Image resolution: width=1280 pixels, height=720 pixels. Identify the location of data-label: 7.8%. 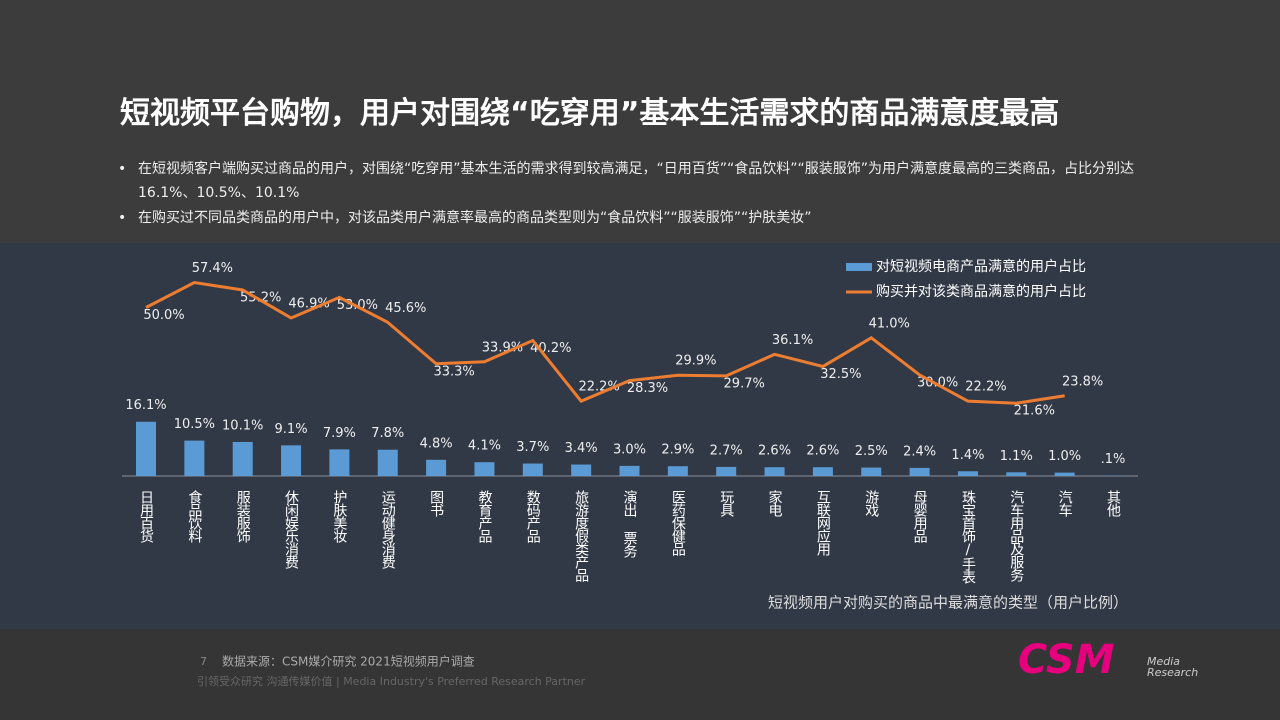
(387, 433).